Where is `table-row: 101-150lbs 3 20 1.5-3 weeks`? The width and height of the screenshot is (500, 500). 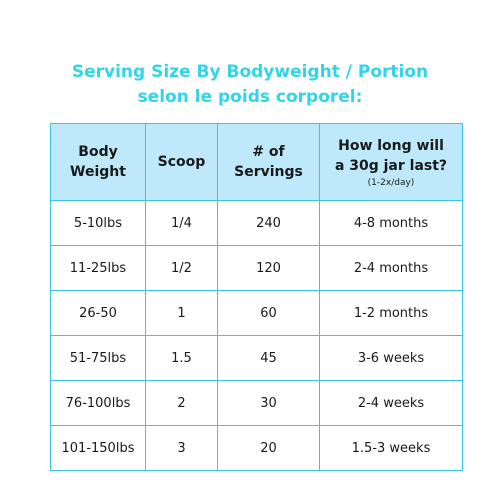 table-row: 101-150lbs 3 20 1.5-3 weeks is located at coordinates (256, 448).